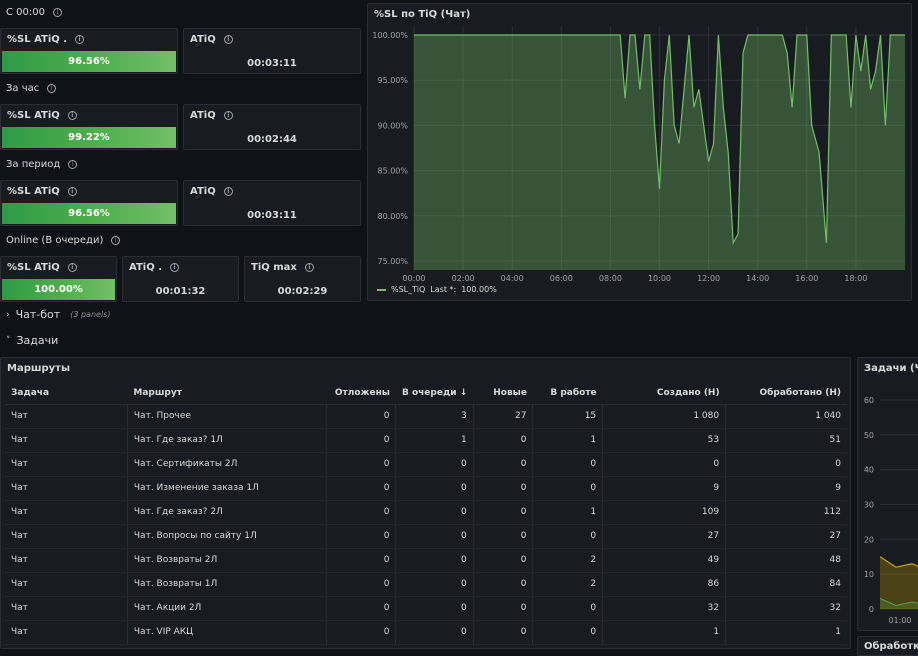 This screenshot has width=918, height=656. I want to click on col-header-processed: Обработано (Н), so click(786, 393).